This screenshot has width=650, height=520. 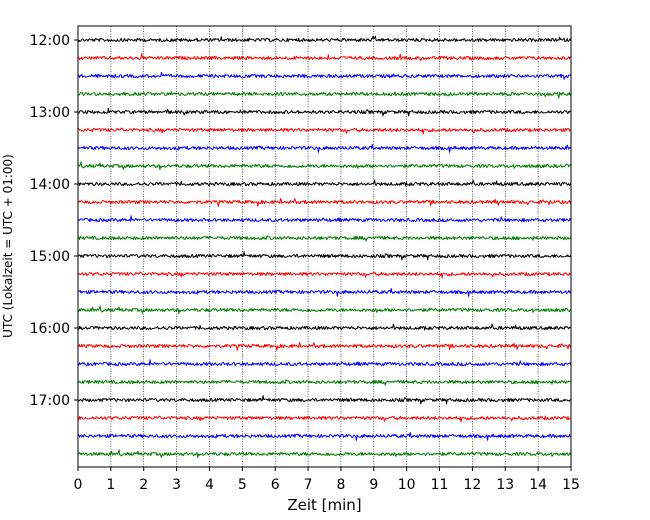 What do you see at coordinates (407, 485) in the screenshot?
I see `x-tick-label-10: 10` at bounding box center [407, 485].